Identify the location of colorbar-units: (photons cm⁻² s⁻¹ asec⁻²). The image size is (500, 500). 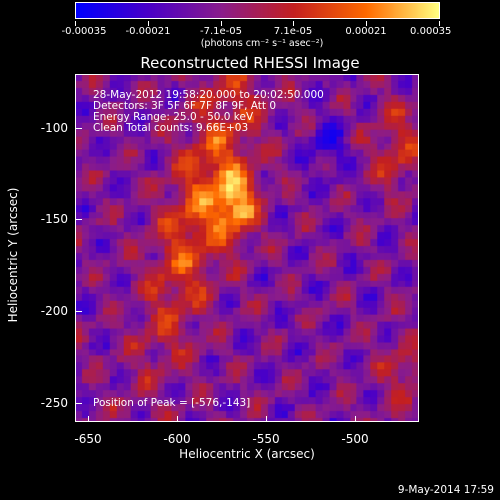
(262, 43).